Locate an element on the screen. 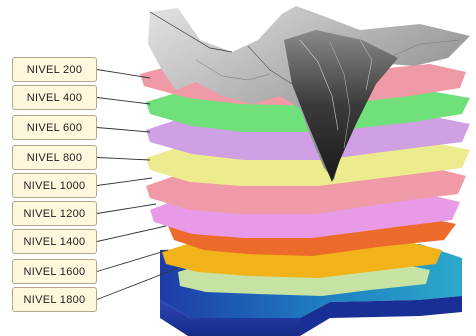  level-label-nivel-400: NIVEL 400 is located at coordinates (54, 97).